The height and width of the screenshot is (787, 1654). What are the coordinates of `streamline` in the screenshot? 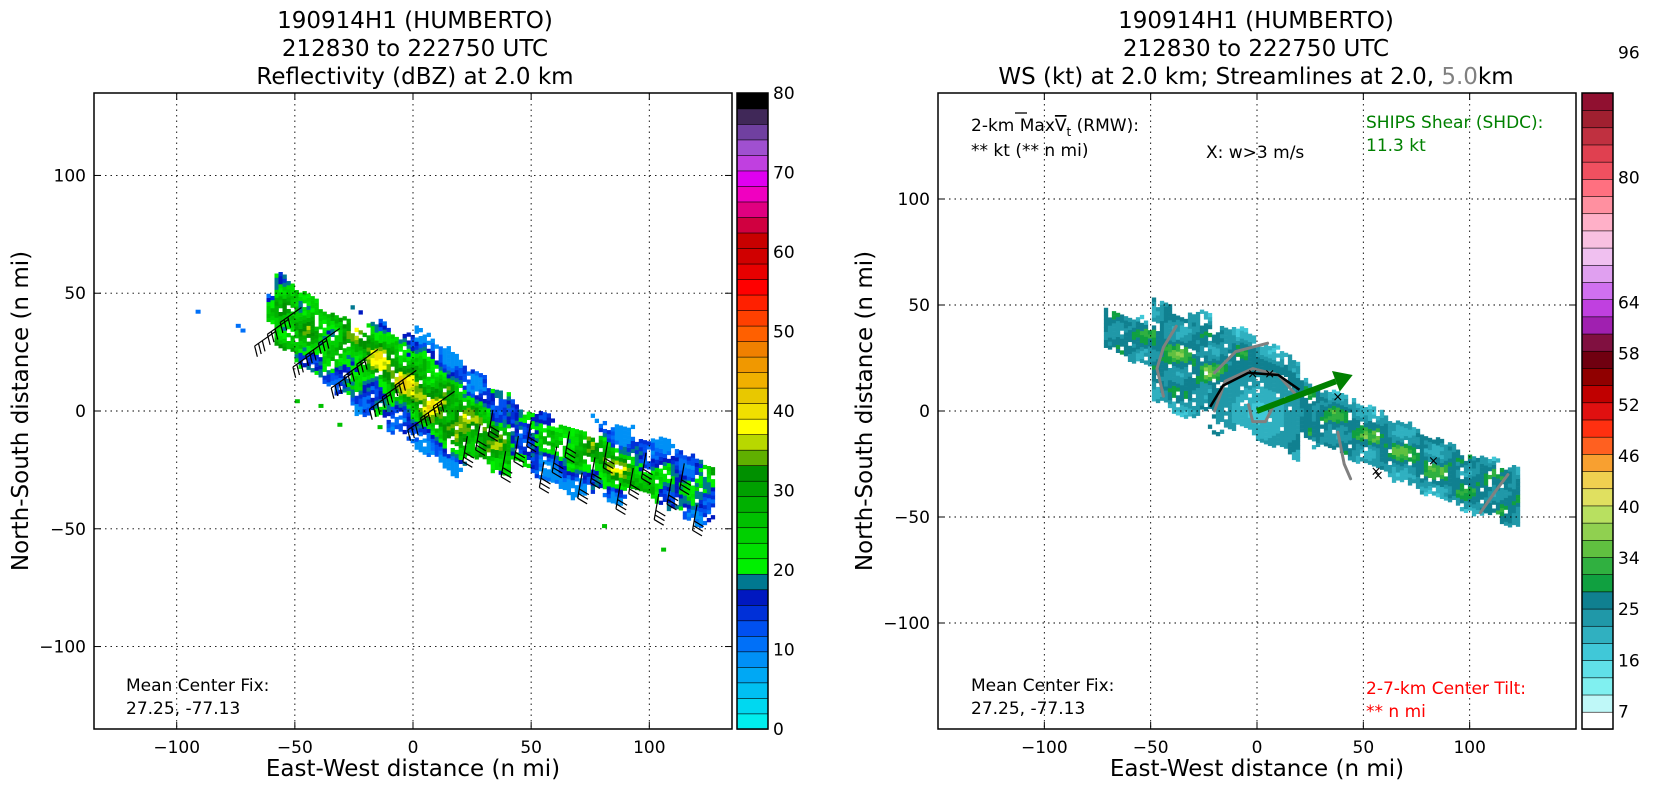 It's located at (1261, 413).